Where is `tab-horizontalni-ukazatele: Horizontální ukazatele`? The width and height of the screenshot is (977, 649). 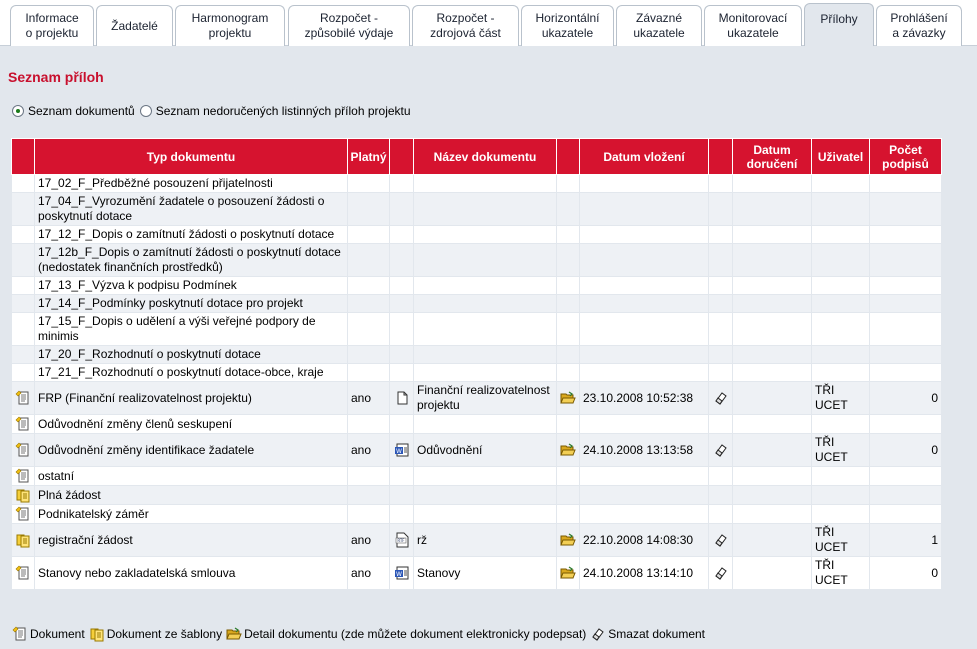
tab-horizontalni-ukazatele: Horizontální ukazatele is located at coordinates (567, 25).